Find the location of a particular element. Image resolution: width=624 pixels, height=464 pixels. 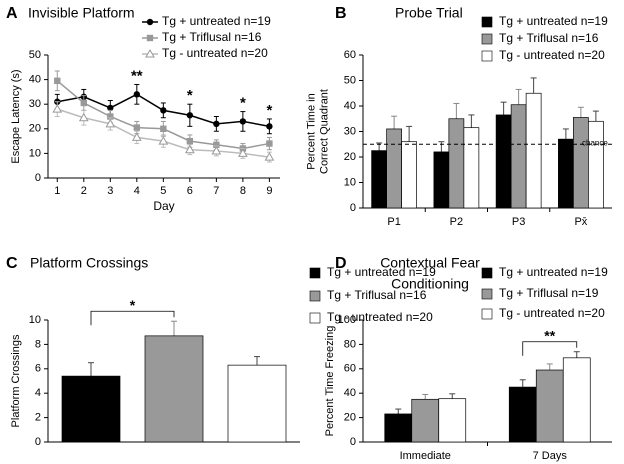

y-axis-label: Platform Crossings is located at coordinates (16, 380).